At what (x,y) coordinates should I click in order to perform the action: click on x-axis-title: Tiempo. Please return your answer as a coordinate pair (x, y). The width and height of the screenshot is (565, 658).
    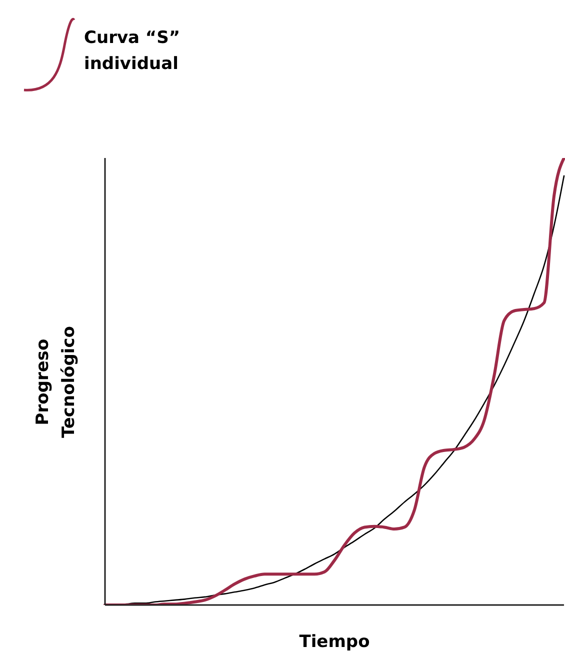
    Looking at the image, I should click on (334, 642).